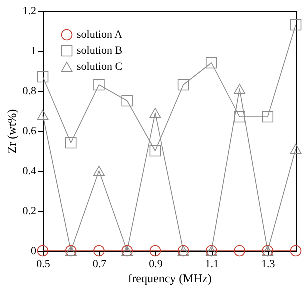  Describe the element at coordinates (11, 131) in the screenshot. I see `y-axis-title: Zr (wt%)` at that location.